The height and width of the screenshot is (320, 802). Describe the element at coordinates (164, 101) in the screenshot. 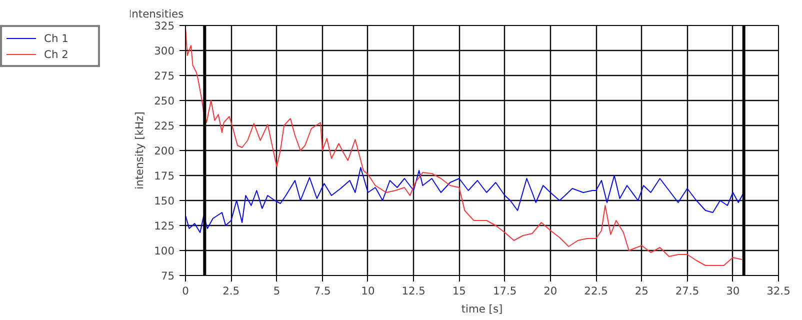

I see `y-tick-label: 250` at that location.